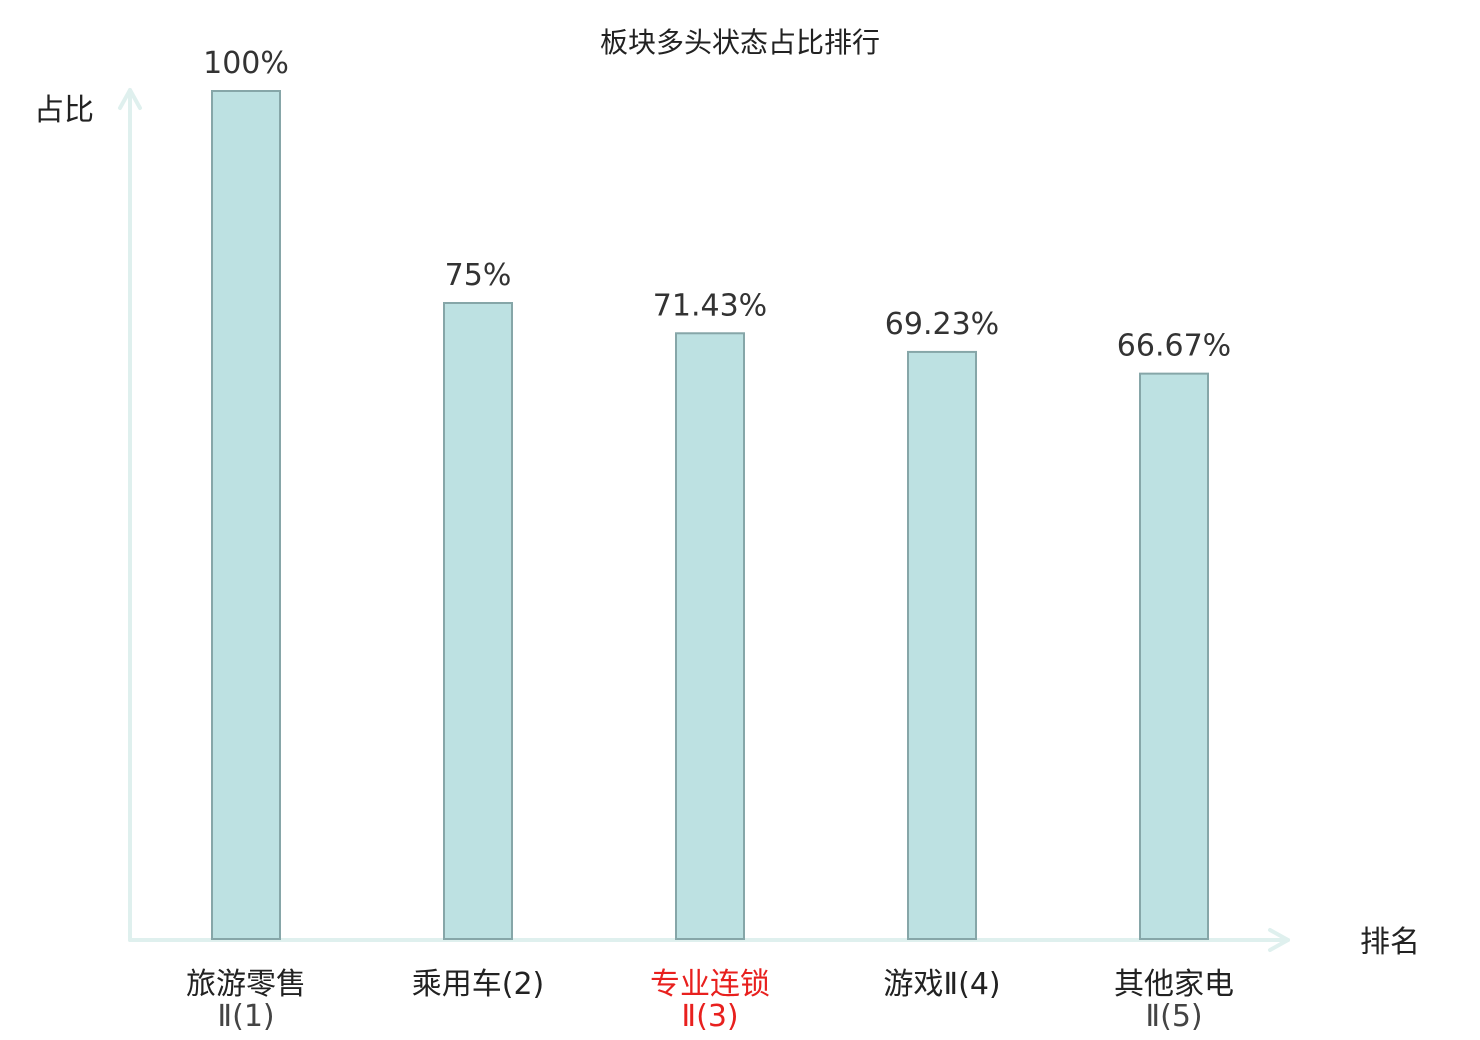  Describe the element at coordinates (246, 984) in the screenshot. I see `x-tick-label-1: 旅游零售` at that location.